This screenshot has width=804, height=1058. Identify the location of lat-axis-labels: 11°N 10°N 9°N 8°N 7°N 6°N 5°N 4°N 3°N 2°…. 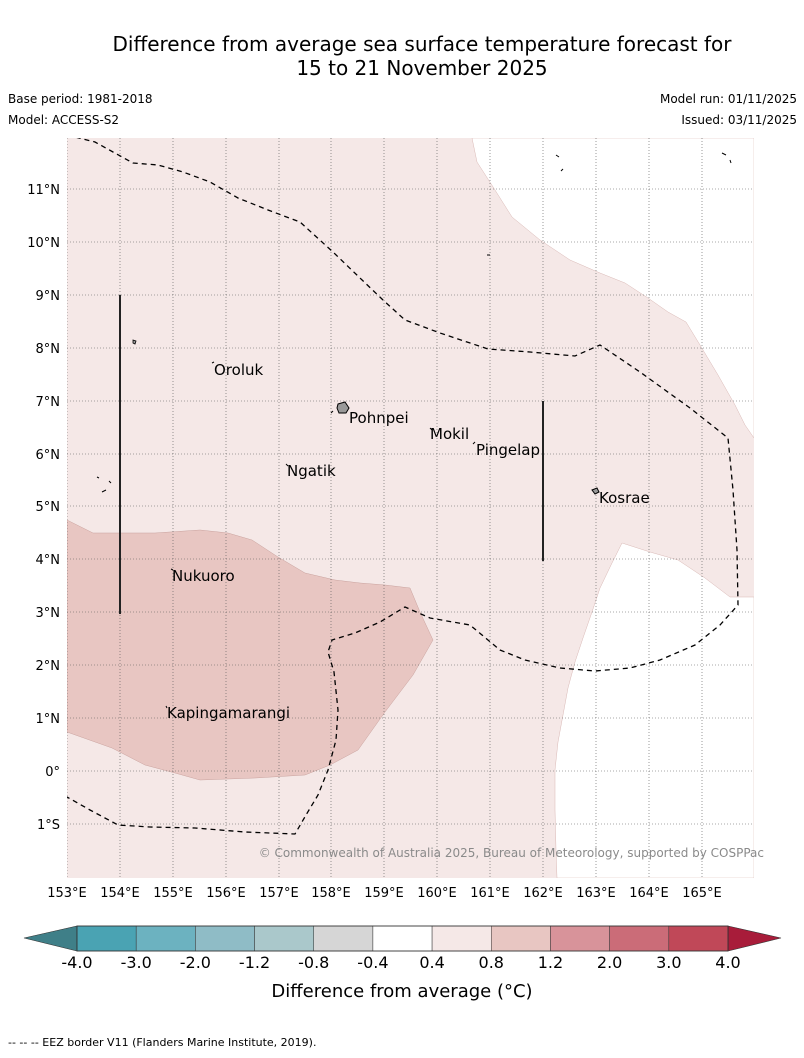
(43, 508).